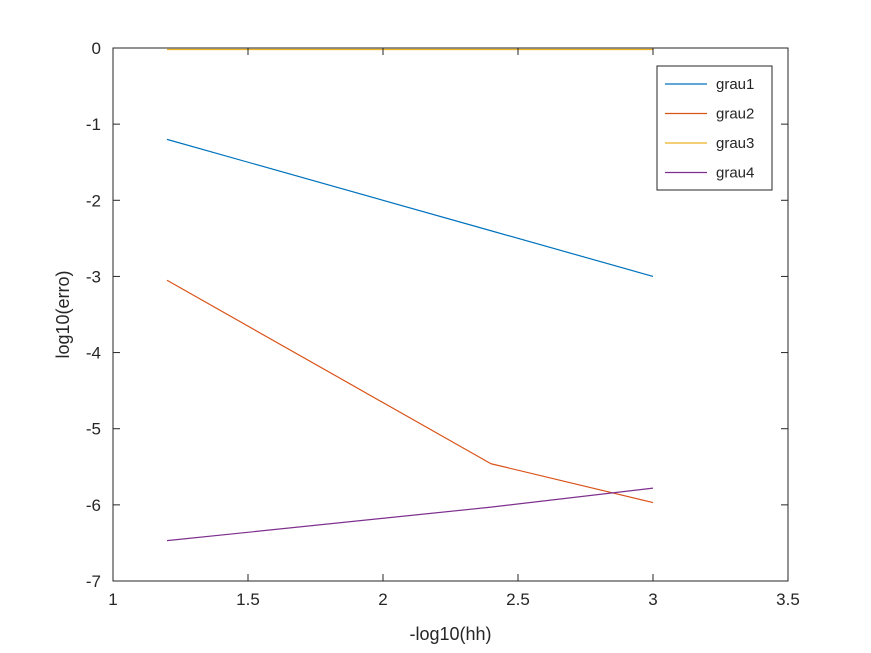  Describe the element at coordinates (788, 599) in the screenshot. I see `x-tick-label: 3.5` at that location.